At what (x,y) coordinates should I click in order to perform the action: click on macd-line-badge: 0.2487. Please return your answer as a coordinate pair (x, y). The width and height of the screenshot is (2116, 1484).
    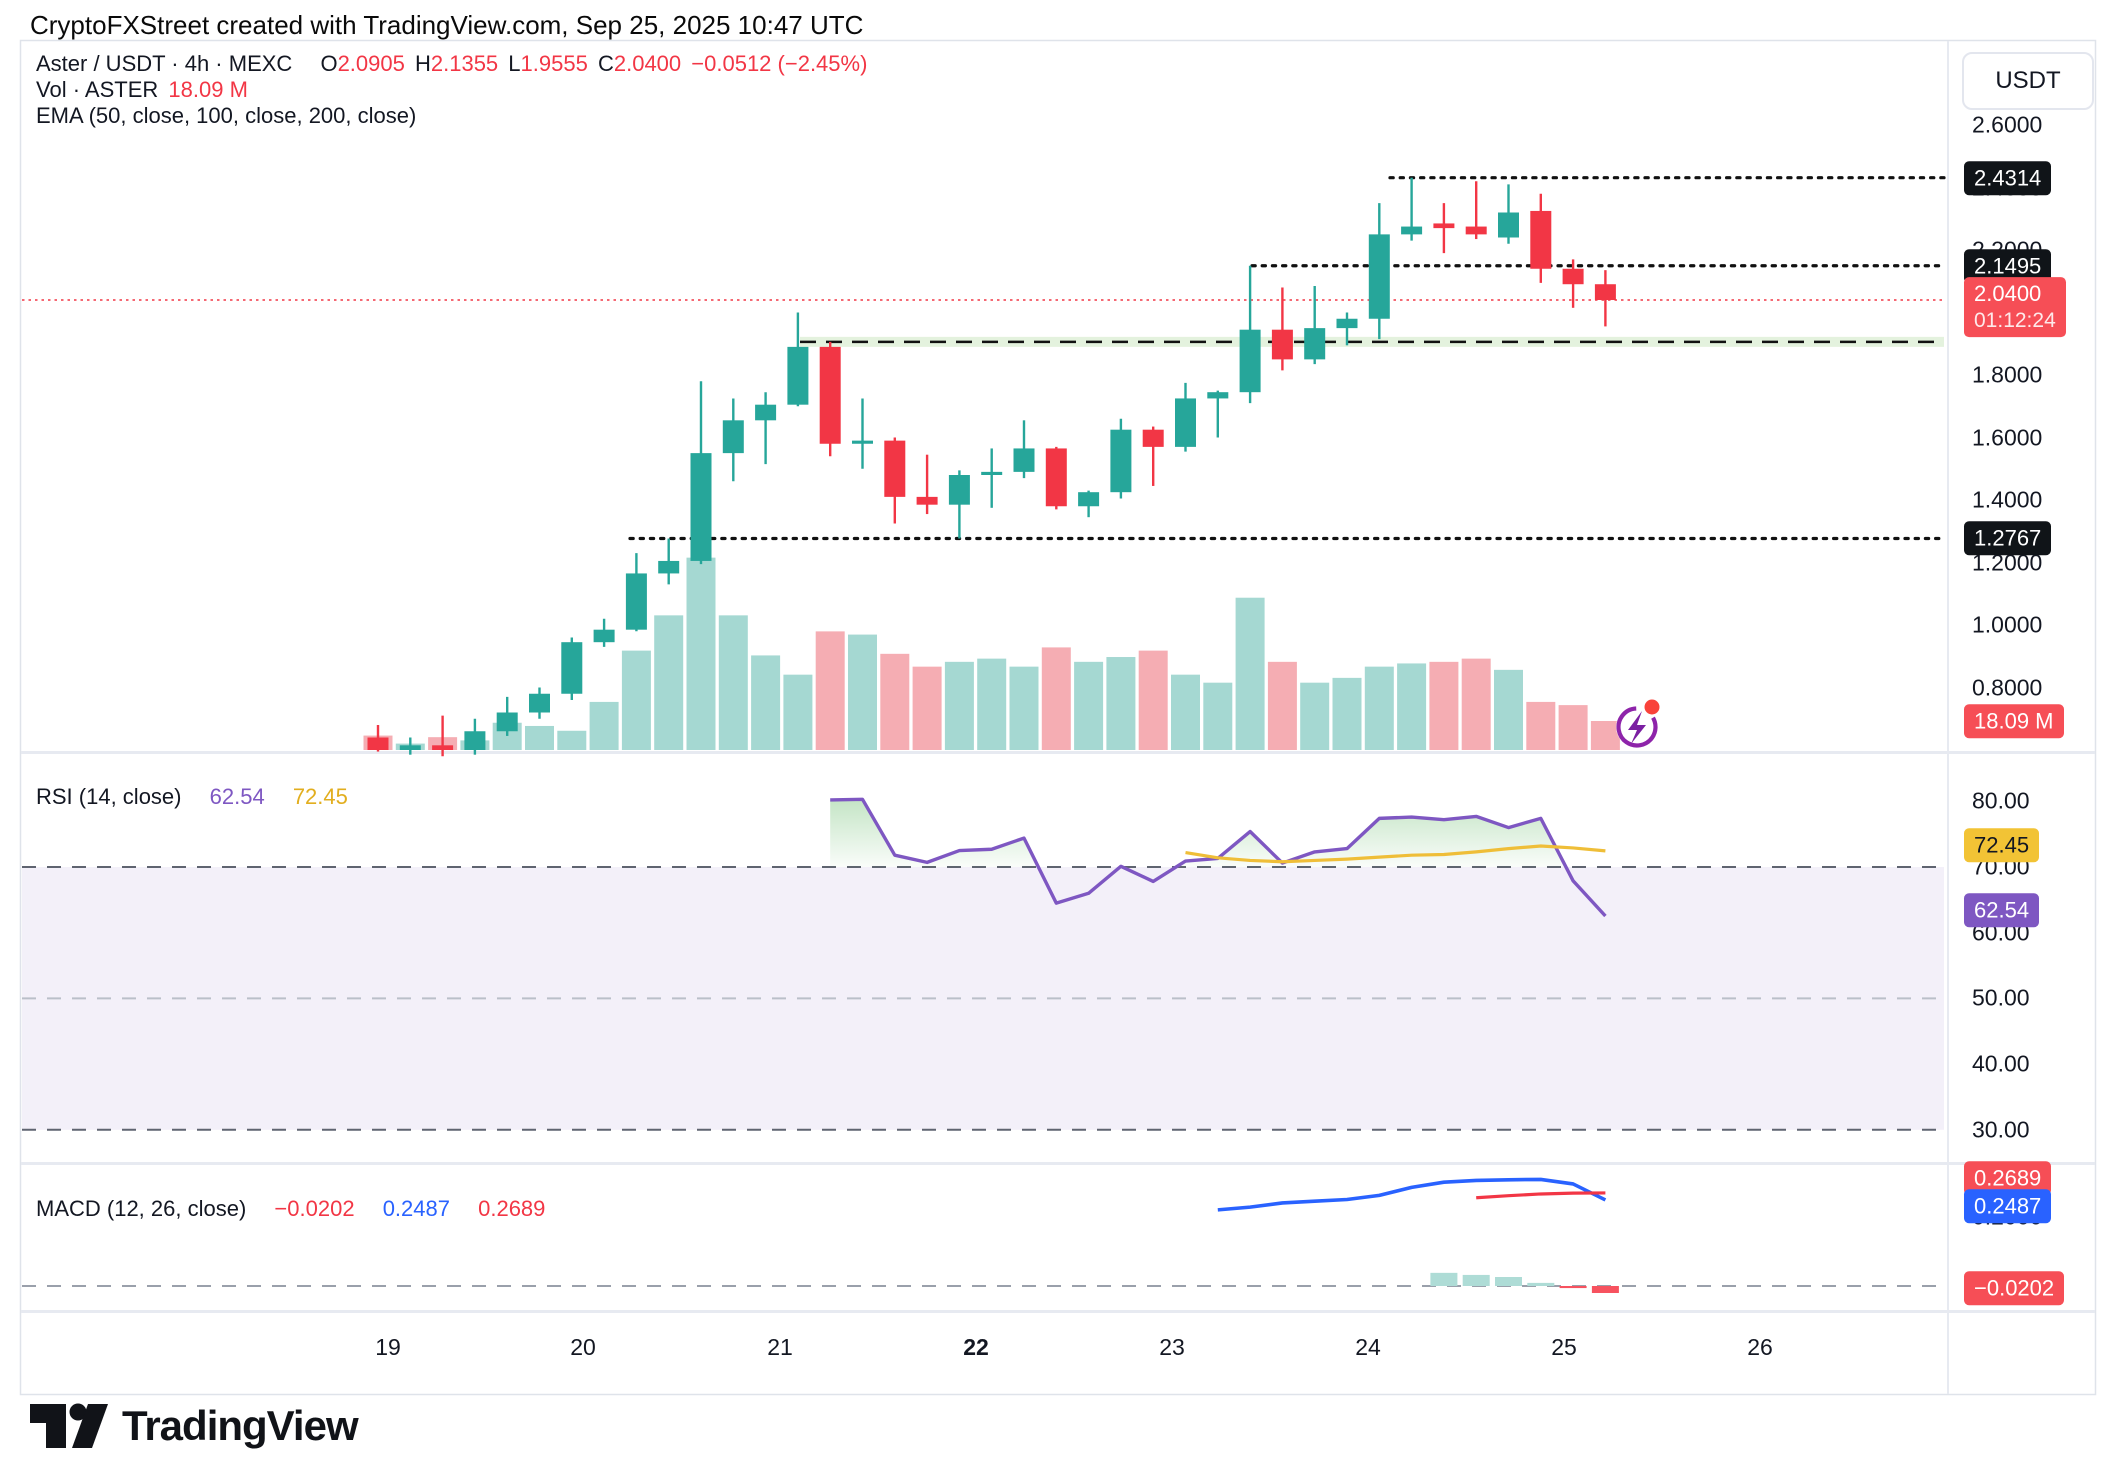
    Looking at the image, I should click on (2008, 1206).